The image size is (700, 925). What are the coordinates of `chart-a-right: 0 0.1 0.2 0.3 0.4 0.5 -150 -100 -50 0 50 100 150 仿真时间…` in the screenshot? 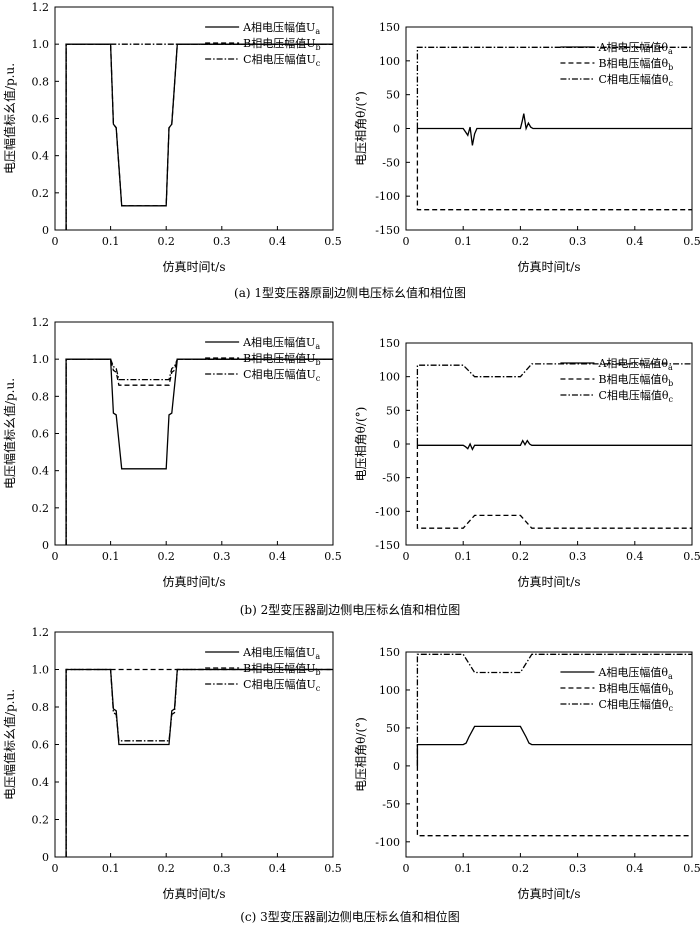 It's located at (527, 147).